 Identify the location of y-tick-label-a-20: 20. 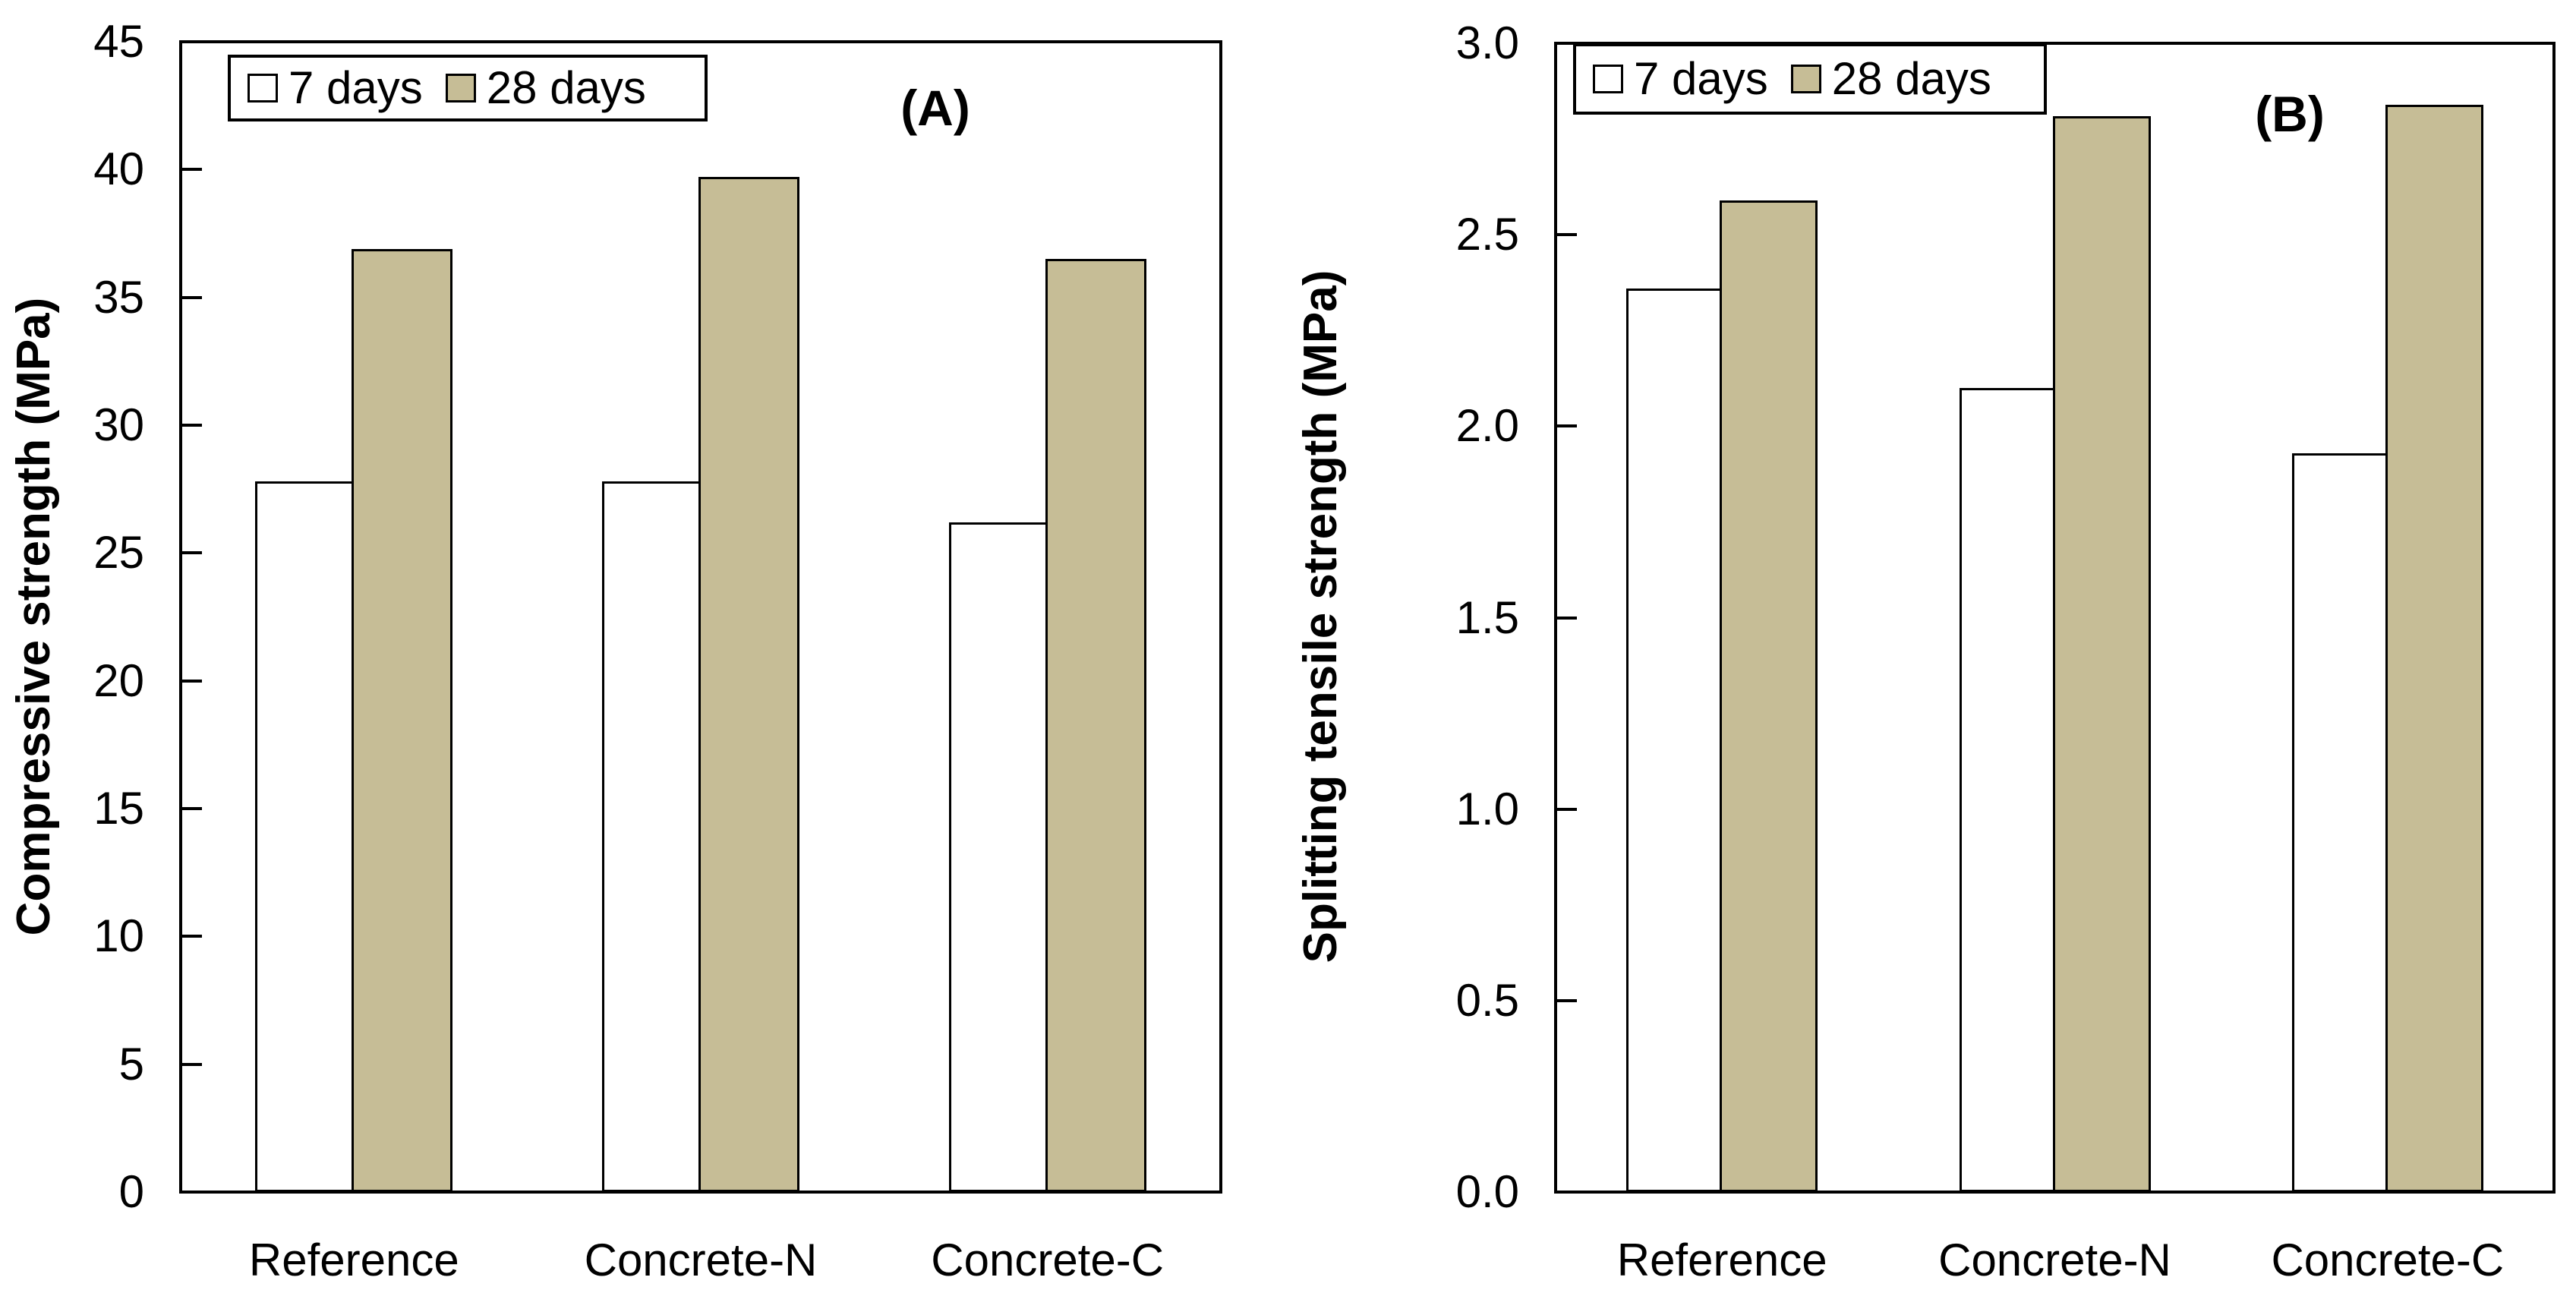
(118, 680).